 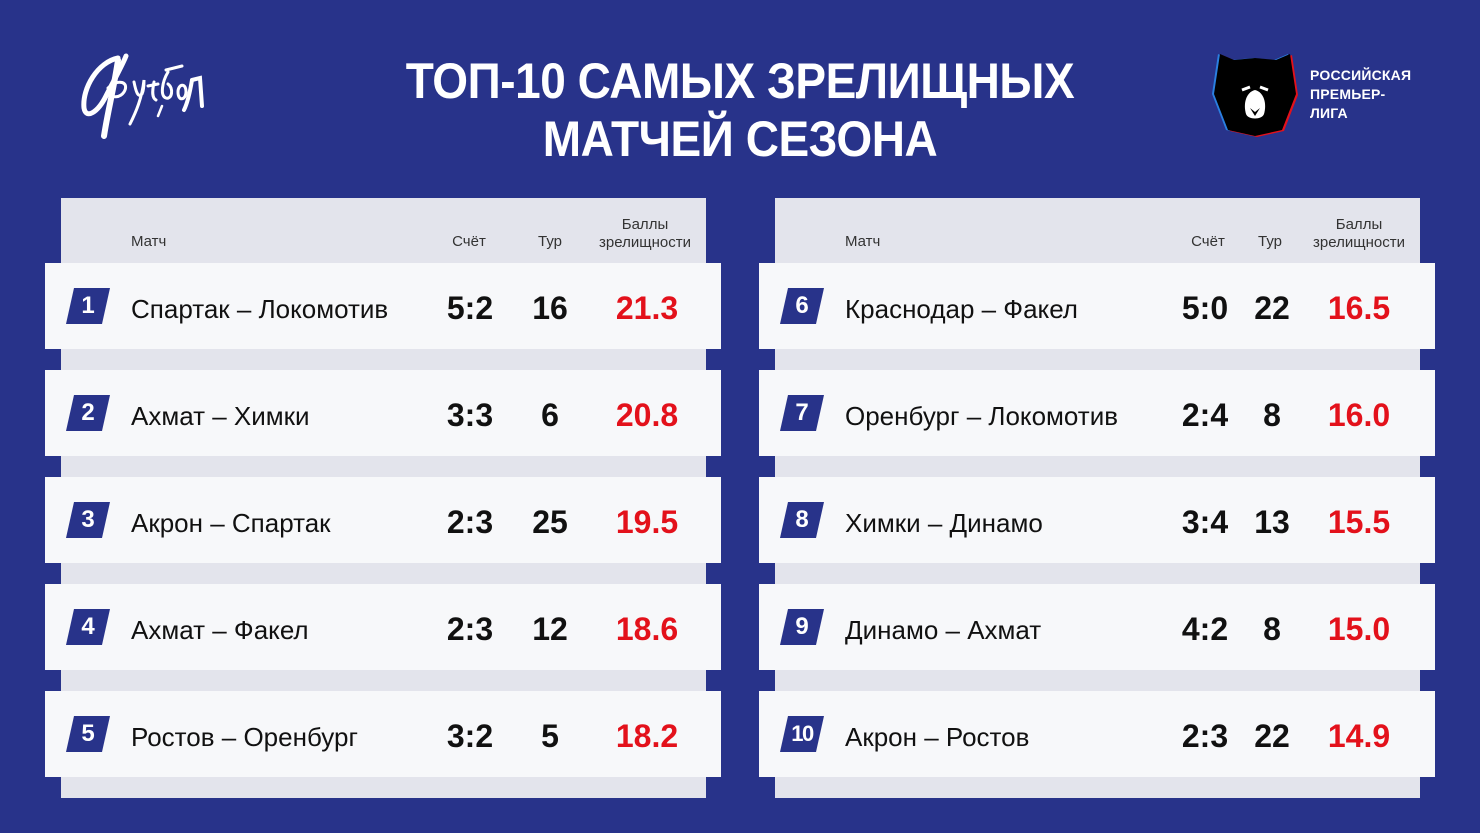 What do you see at coordinates (1329, 113) in the screenshot?
I see `rpl-line-3: ЛИГА` at bounding box center [1329, 113].